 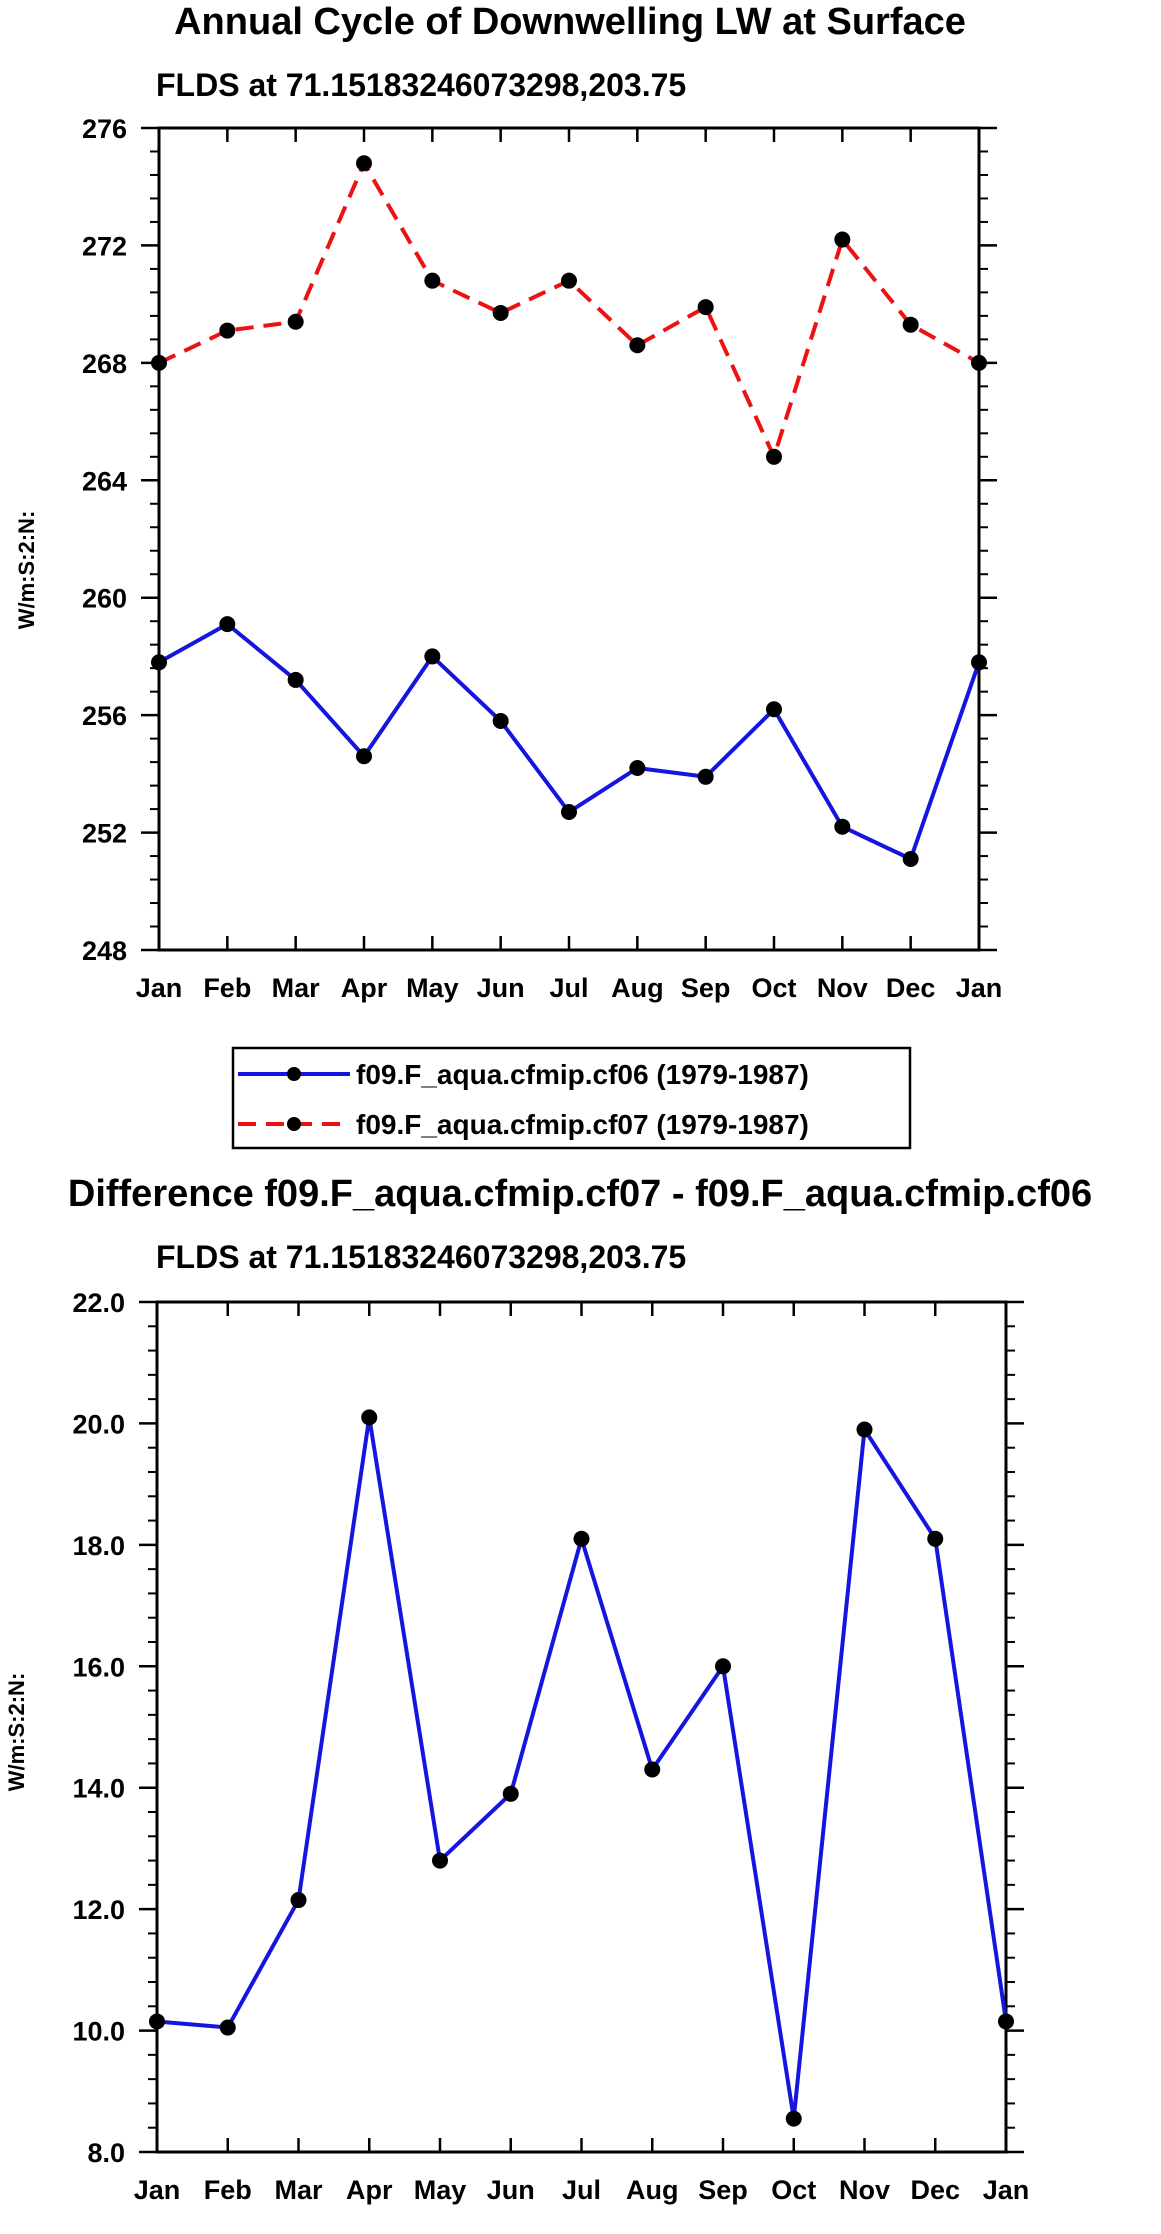 What do you see at coordinates (723, 2190) in the screenshot?
I see `chart2-x-tick-label: Sep` at bounding box center [723, 2190].